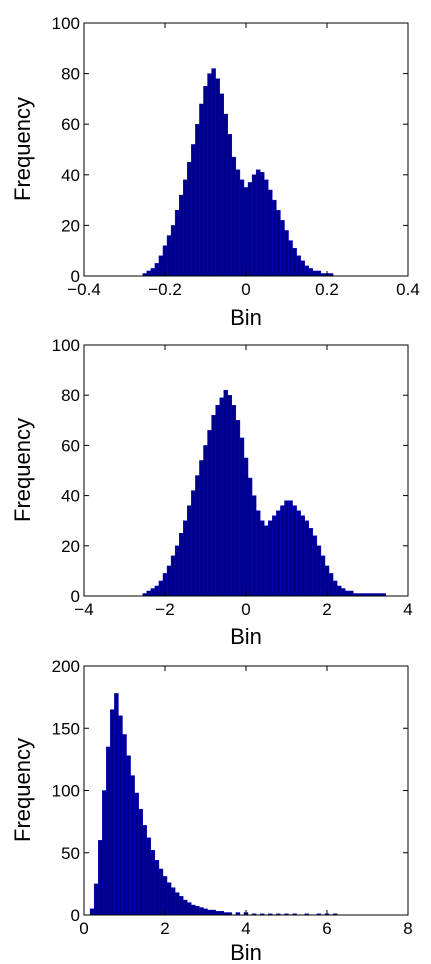  I want to click on x-tick-label: 0.4, so click(408, 289).